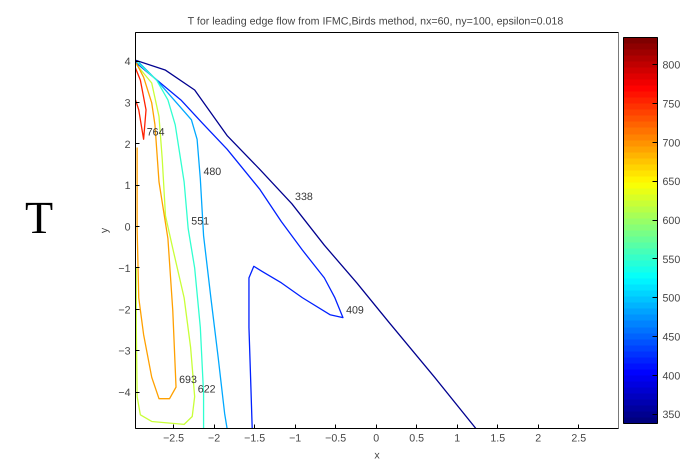 The image size is (688, 464). What do you see at coordinates (671, 104) in the screenshot?
I see `color-bar-label: 750` at bounding box center [671, 104].